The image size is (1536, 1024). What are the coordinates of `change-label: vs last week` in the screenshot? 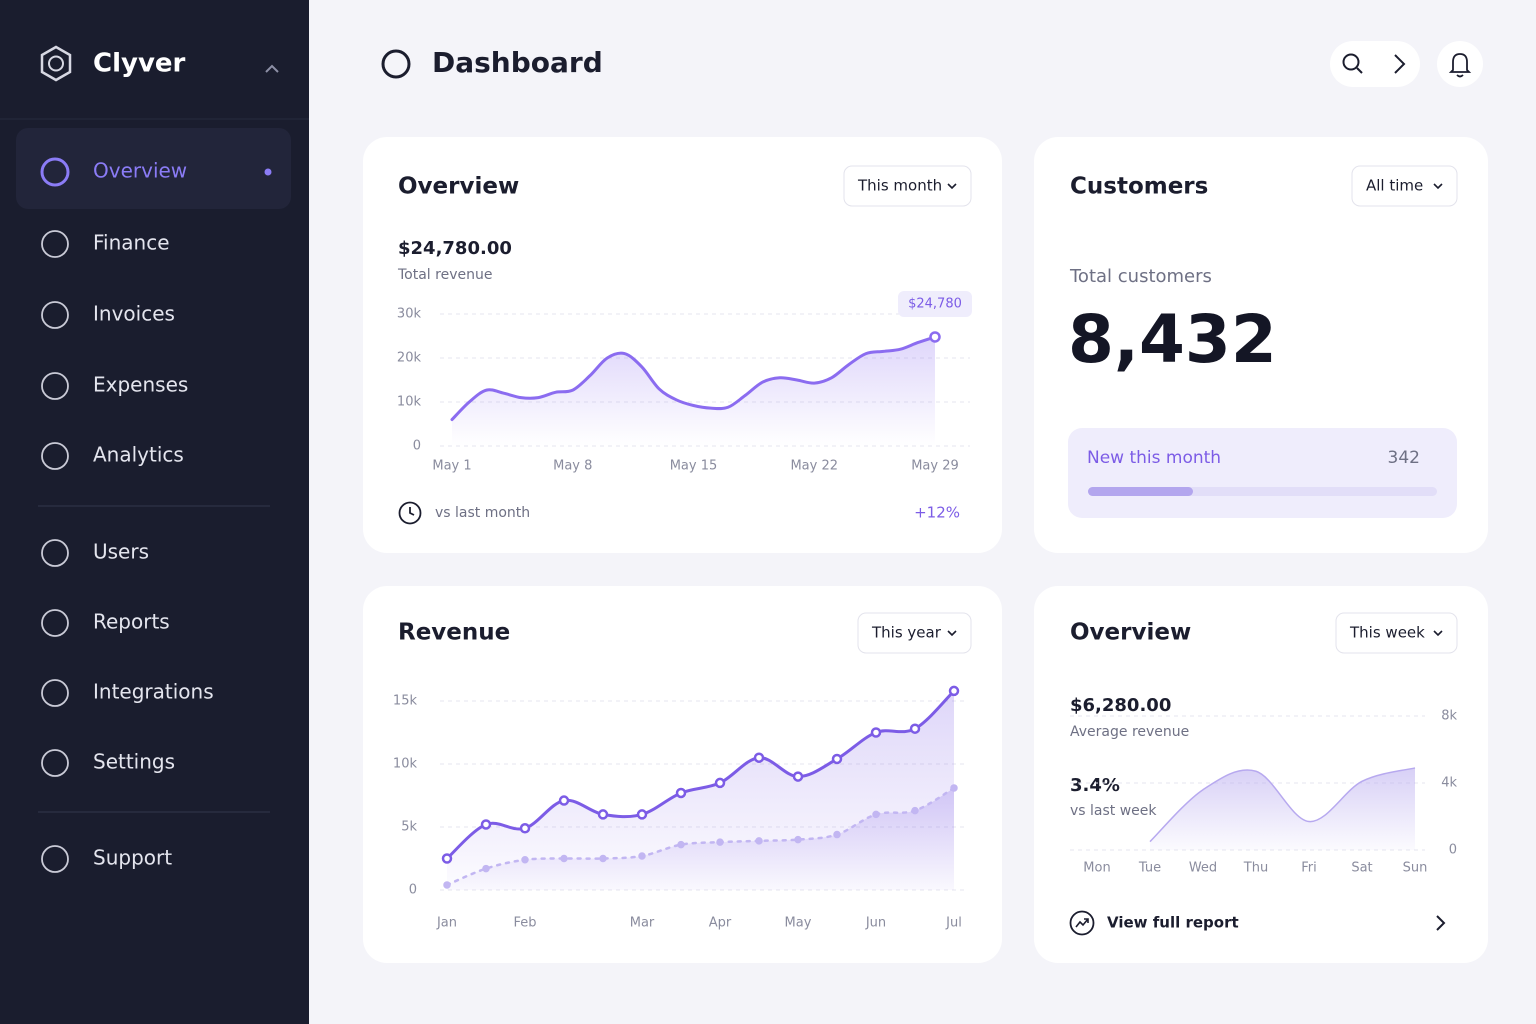 It's located at (1113, 811).